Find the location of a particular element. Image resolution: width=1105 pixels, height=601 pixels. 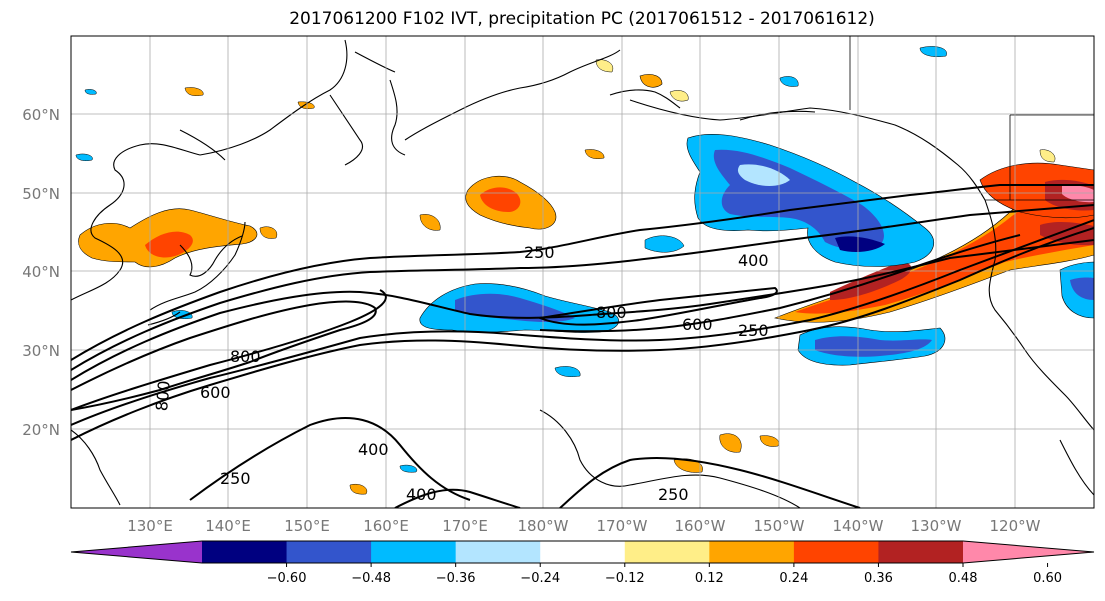

colorbar-tick-label: 0.60 is located at coordinates (1047, 578).